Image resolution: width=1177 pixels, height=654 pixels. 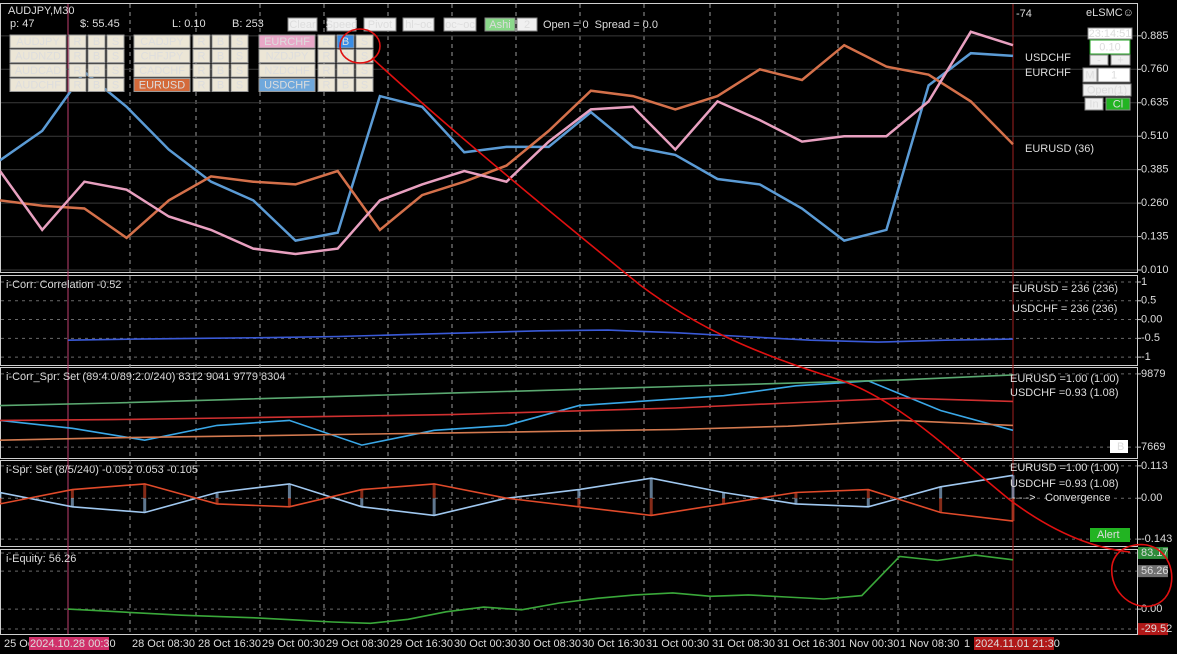 I want to click on symbol-label: AUDCAD, so click(x=38, y=71).